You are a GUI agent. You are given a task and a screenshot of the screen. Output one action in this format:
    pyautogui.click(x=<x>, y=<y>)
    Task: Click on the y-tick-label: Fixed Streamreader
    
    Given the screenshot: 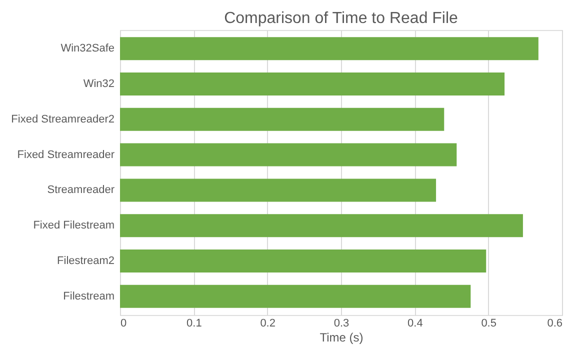 What is the action you would take?
    pyautogui.click(x=66, y=154)
    